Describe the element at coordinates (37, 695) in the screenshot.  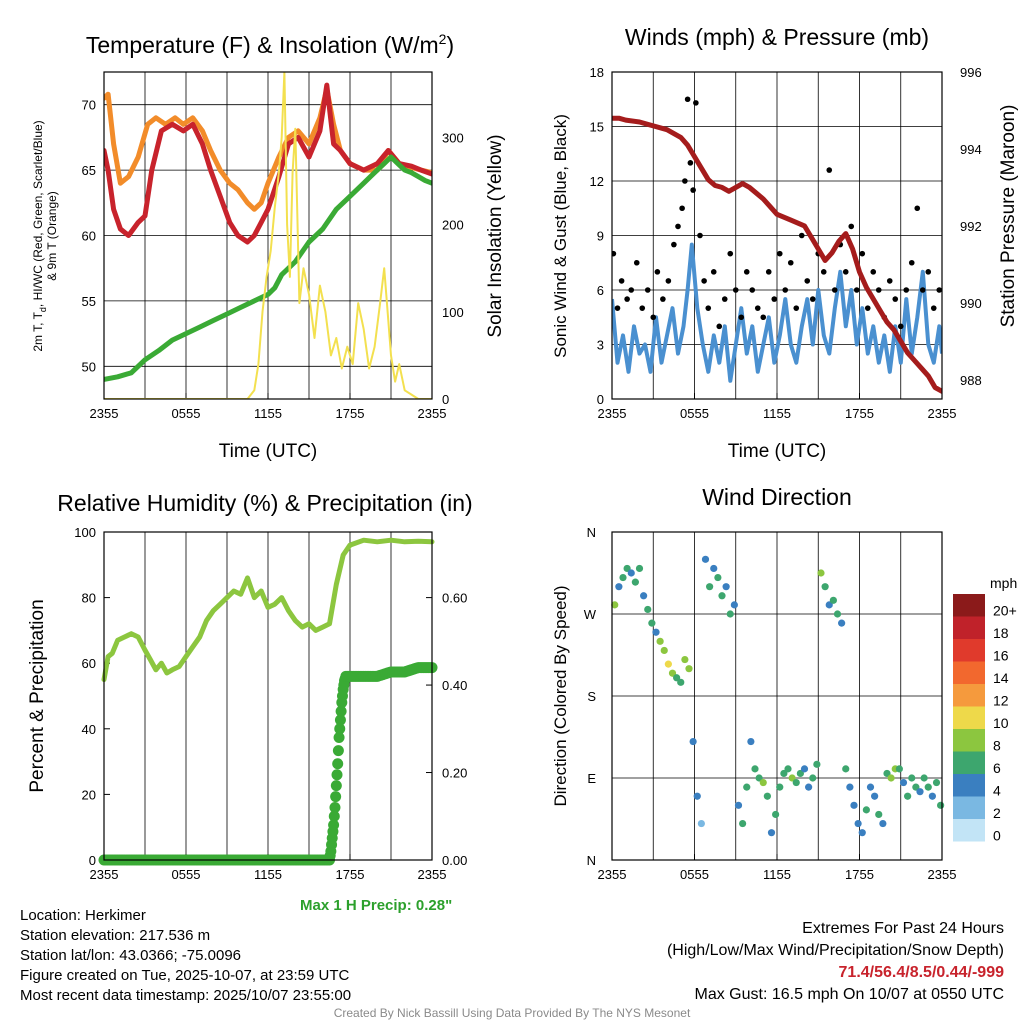
I see `y-axis-label: Percent & Precipitation` at that location.